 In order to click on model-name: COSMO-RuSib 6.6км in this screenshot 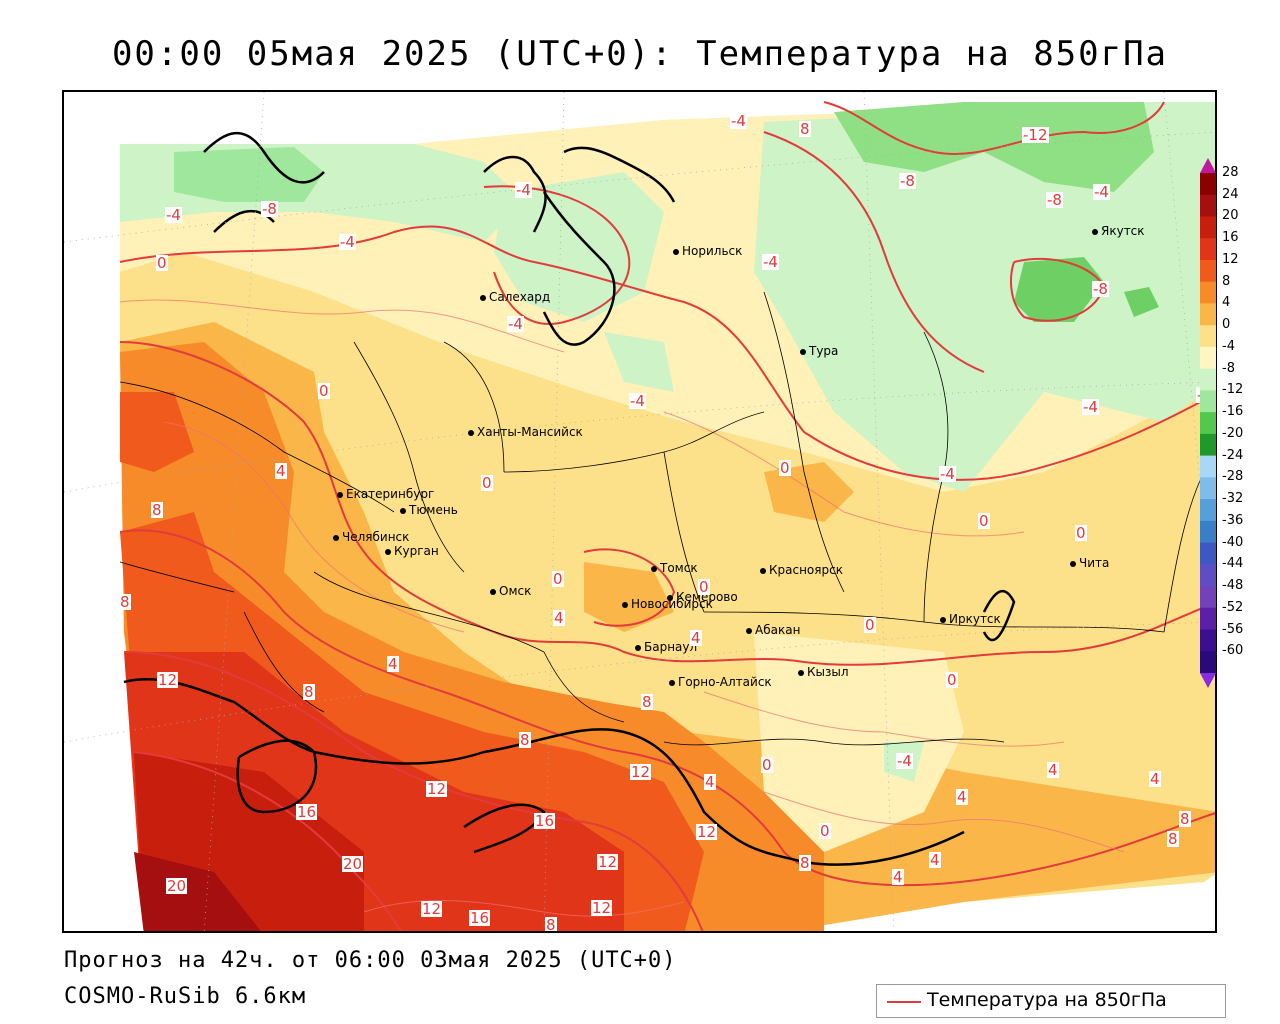, I will do `click(185, 996)`.